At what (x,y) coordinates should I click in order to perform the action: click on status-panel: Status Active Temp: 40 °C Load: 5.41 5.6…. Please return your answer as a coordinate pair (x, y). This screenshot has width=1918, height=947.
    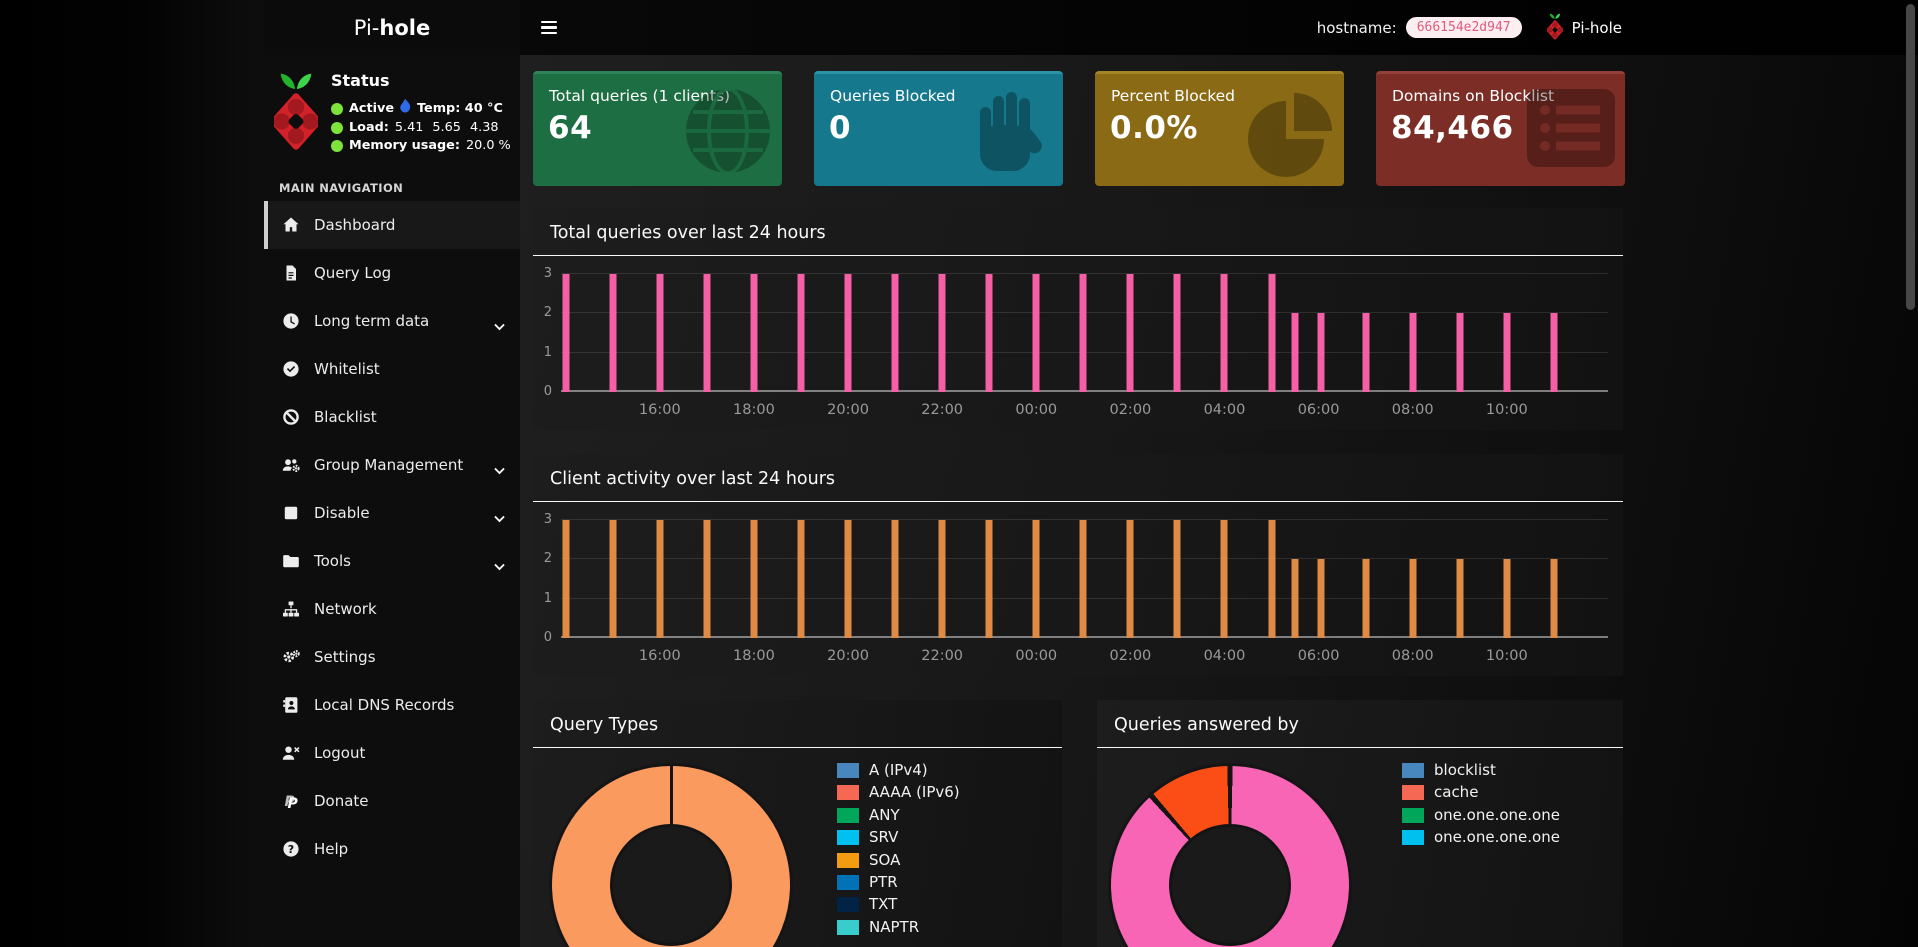
    Looking at the image, I should click on (392, 111).